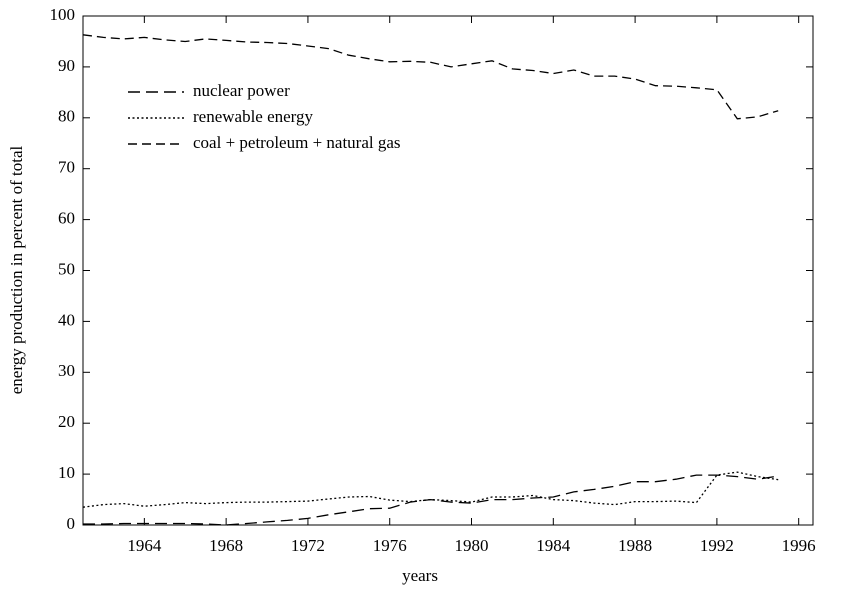  What do you see at coordinates (66, 421) in the screenshot?
I see `y-tick-label: 20` at bounding box center [66, 421].